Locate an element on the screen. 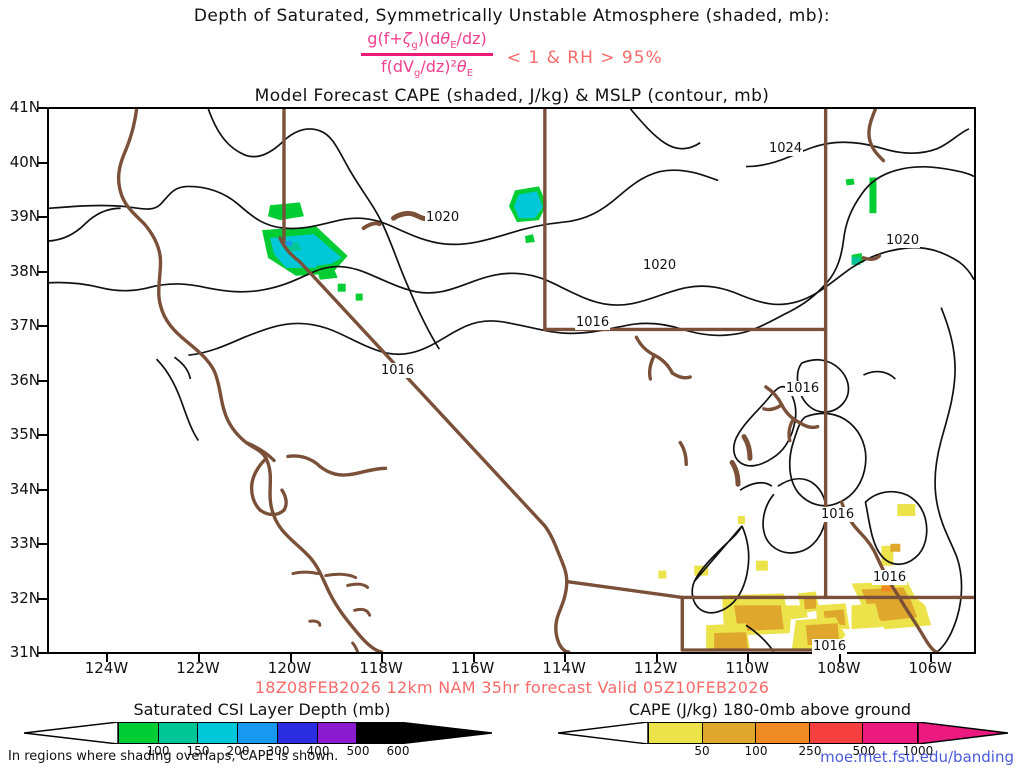 This screenshot has height=768, width=1024. formula-divider is located at coordinates (427, 55).